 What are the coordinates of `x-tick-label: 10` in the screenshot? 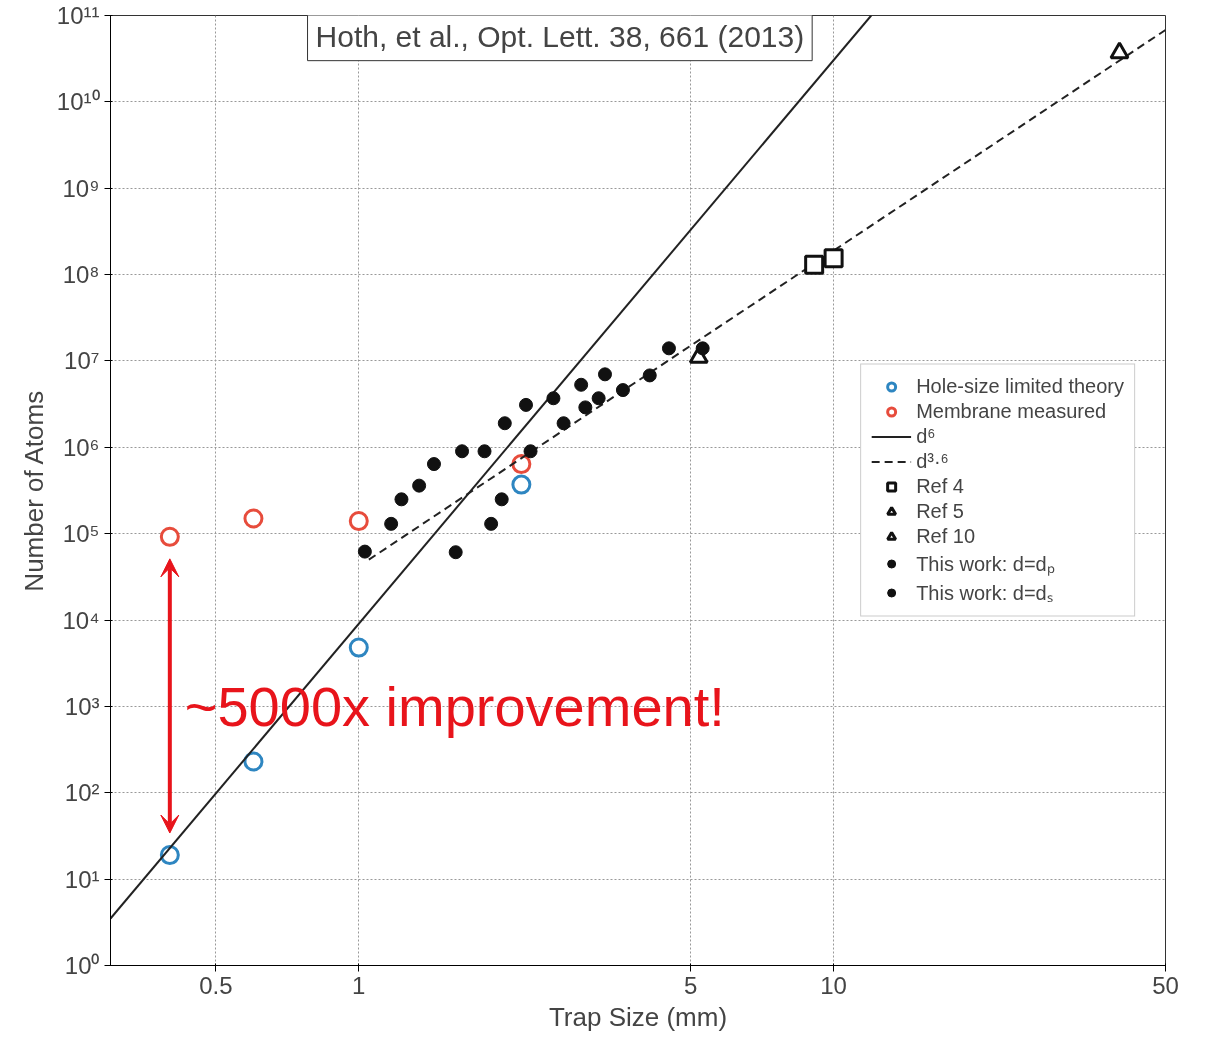 It's located at (833, 985).